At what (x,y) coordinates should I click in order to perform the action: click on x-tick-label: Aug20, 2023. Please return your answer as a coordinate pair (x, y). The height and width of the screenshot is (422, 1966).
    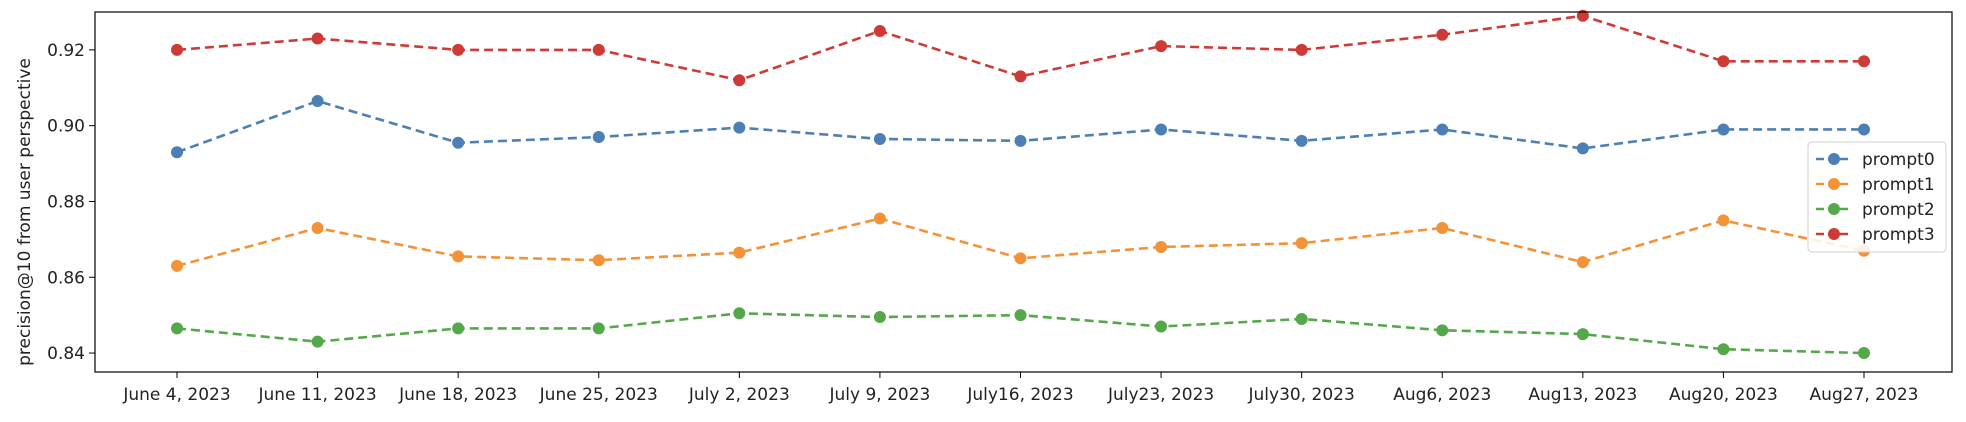
    Looking at the image, I should click on (1723, 395).